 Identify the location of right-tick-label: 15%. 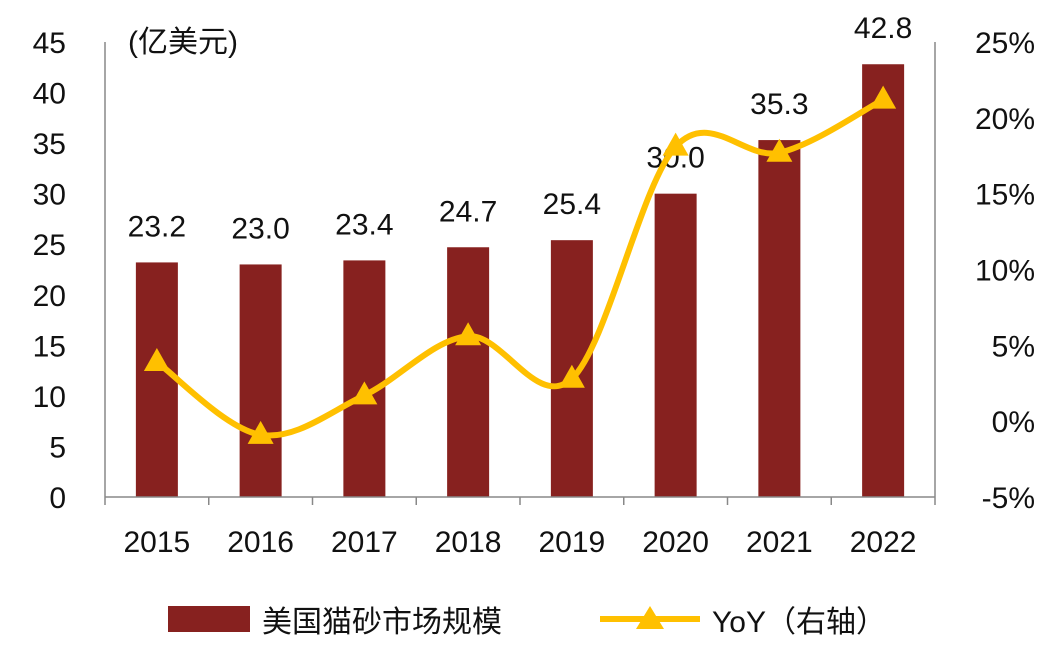
(1005, 195).